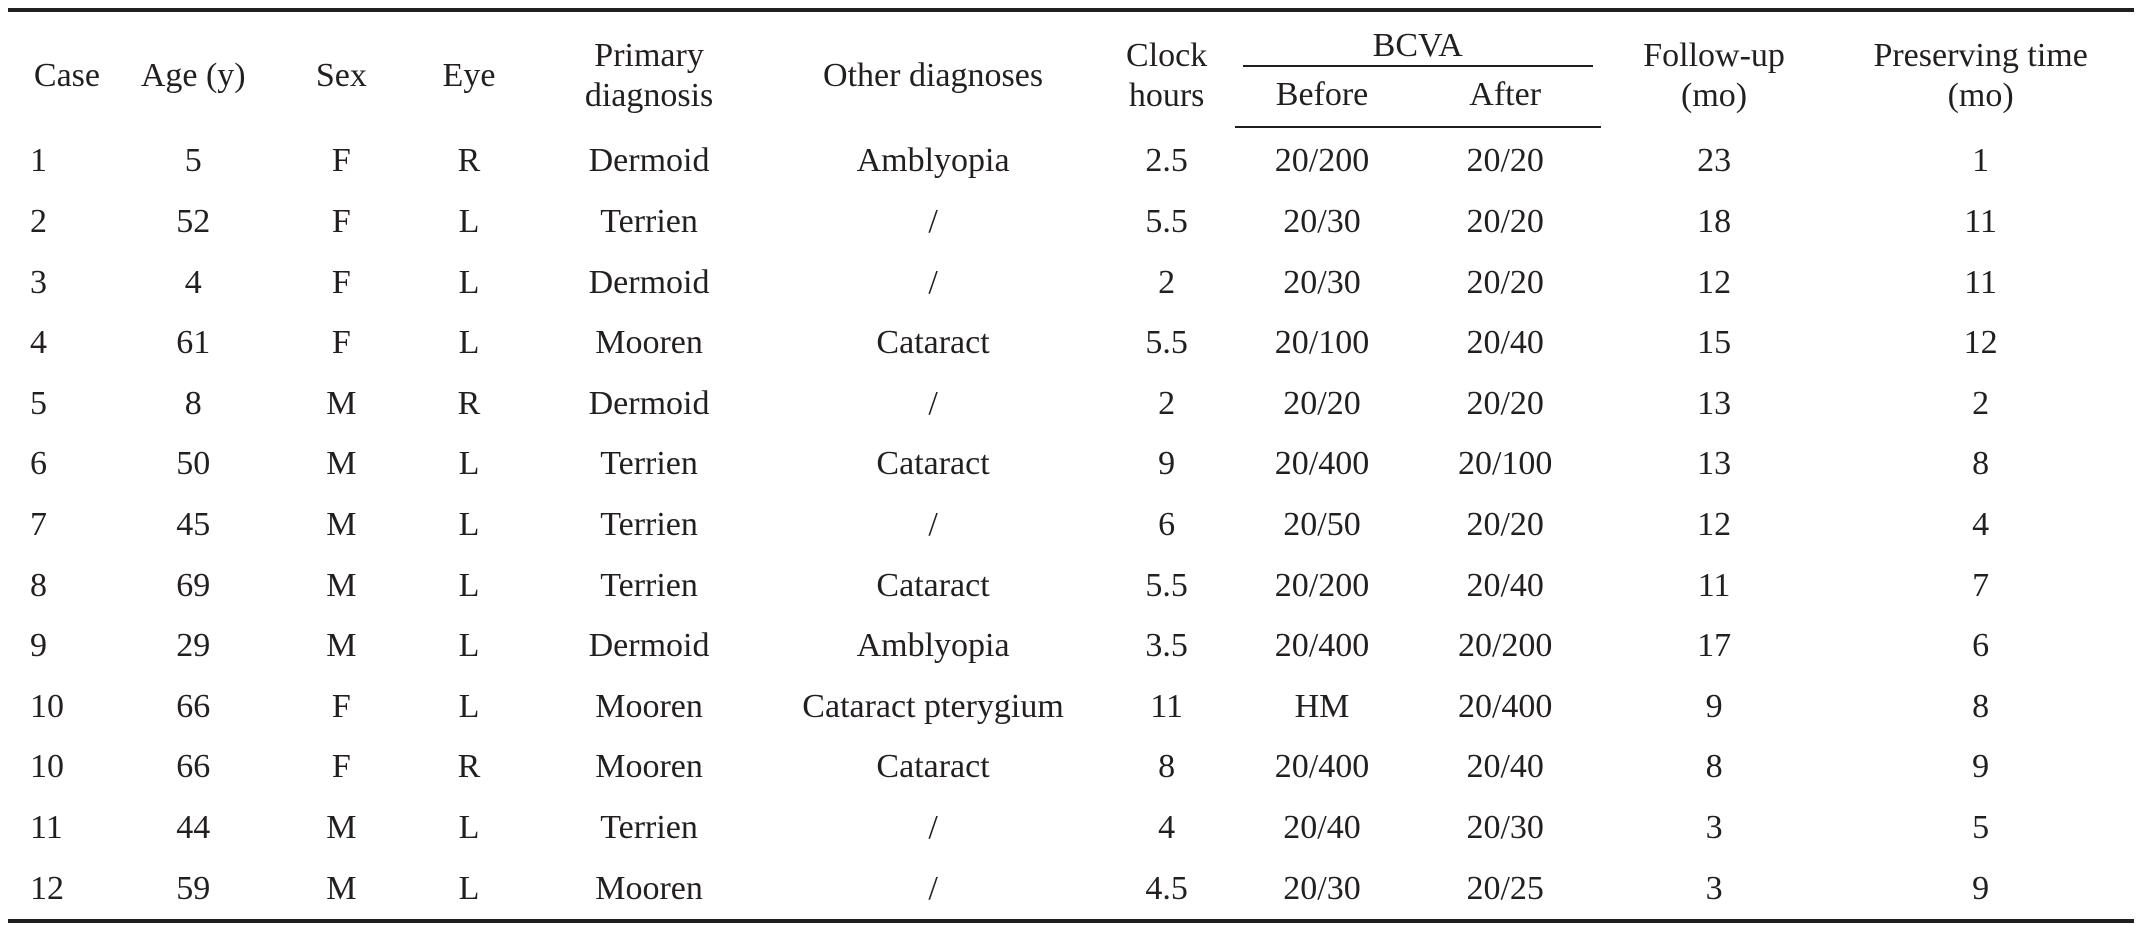  What do you see at coordinates (1714, 706) in the screenshot?
I see `cell-follow-up: 9` at bounding box center [1714, 706].